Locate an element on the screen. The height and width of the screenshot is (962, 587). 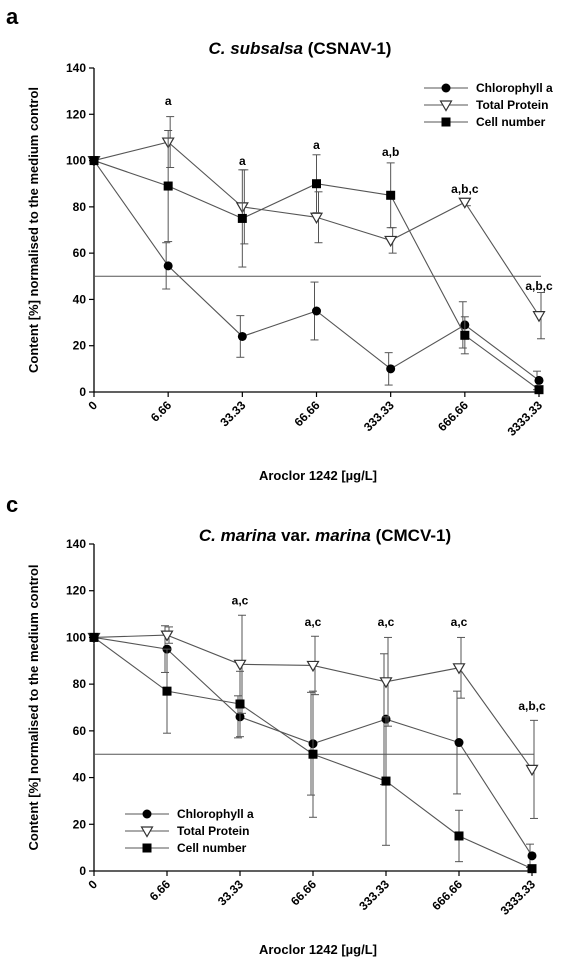
chart-title: C. subsalsa (CSNAV-1) is located at coordinates (300, 48).